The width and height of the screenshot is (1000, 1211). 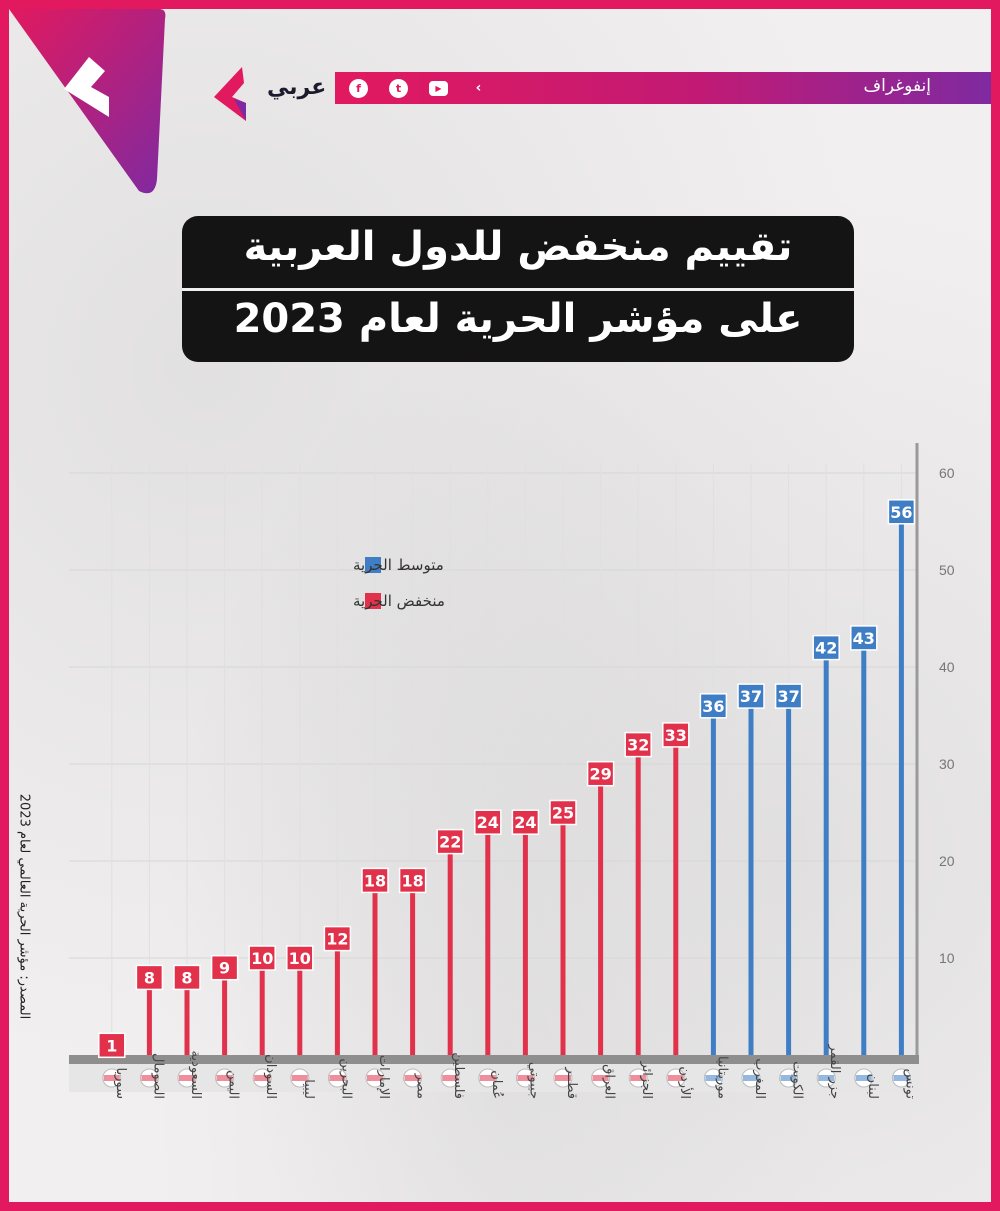 I want to click on y-tick-label: 60, so click(x=947, y=473).